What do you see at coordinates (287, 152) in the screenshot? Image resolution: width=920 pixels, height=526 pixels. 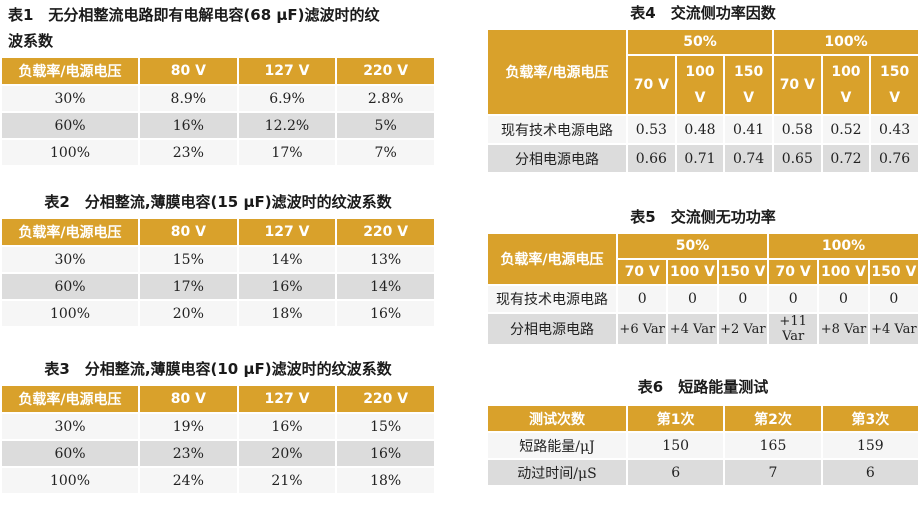 I see `table-cell: 17%` at bounding box center [287, 152].